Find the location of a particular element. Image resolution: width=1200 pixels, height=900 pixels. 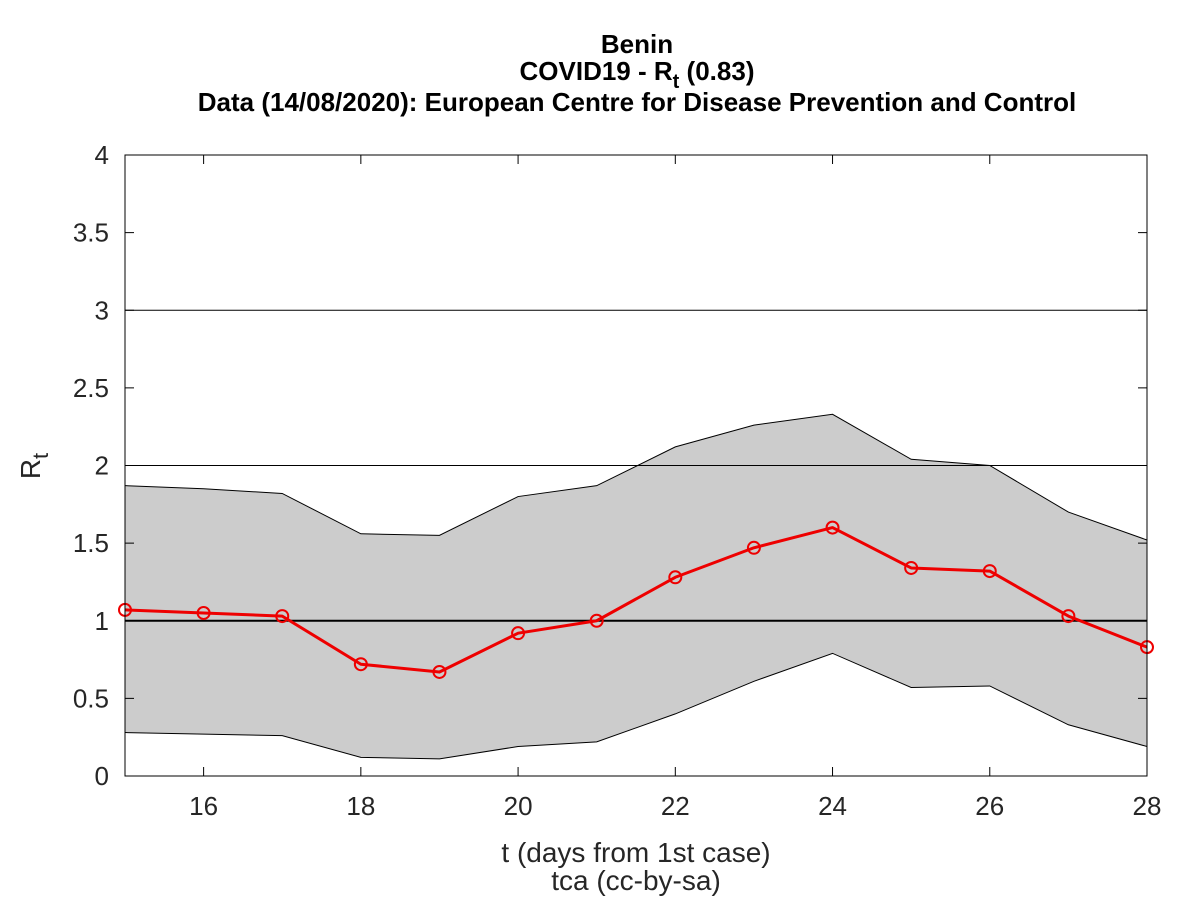

chart-title-main: COVID19 - Rt (0.83) is located at coordinates (637, 74).